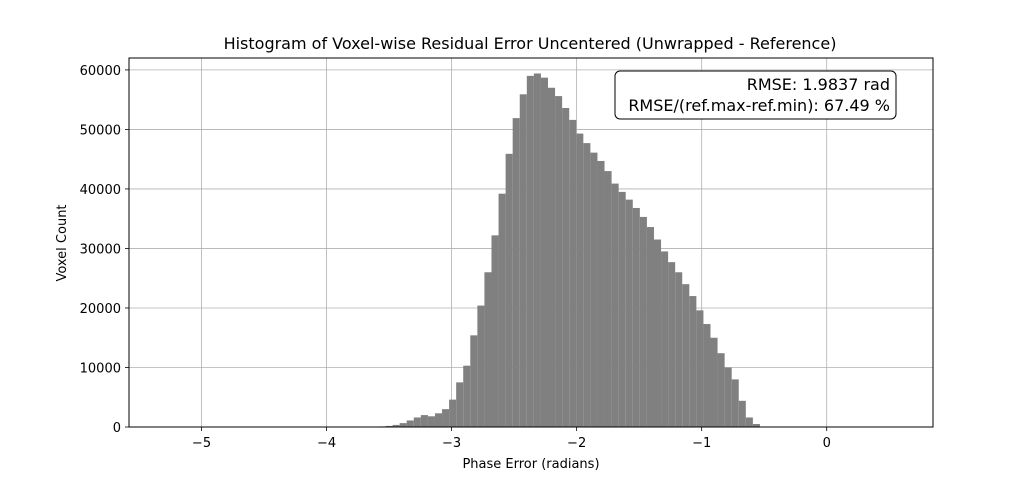 This screenshot has width=1035, height=480. What do you see at coordinates (530, 464) in the screenshot?
I see `x-axis-label: Phase Error (radians)` at bounding box center [530, 464].